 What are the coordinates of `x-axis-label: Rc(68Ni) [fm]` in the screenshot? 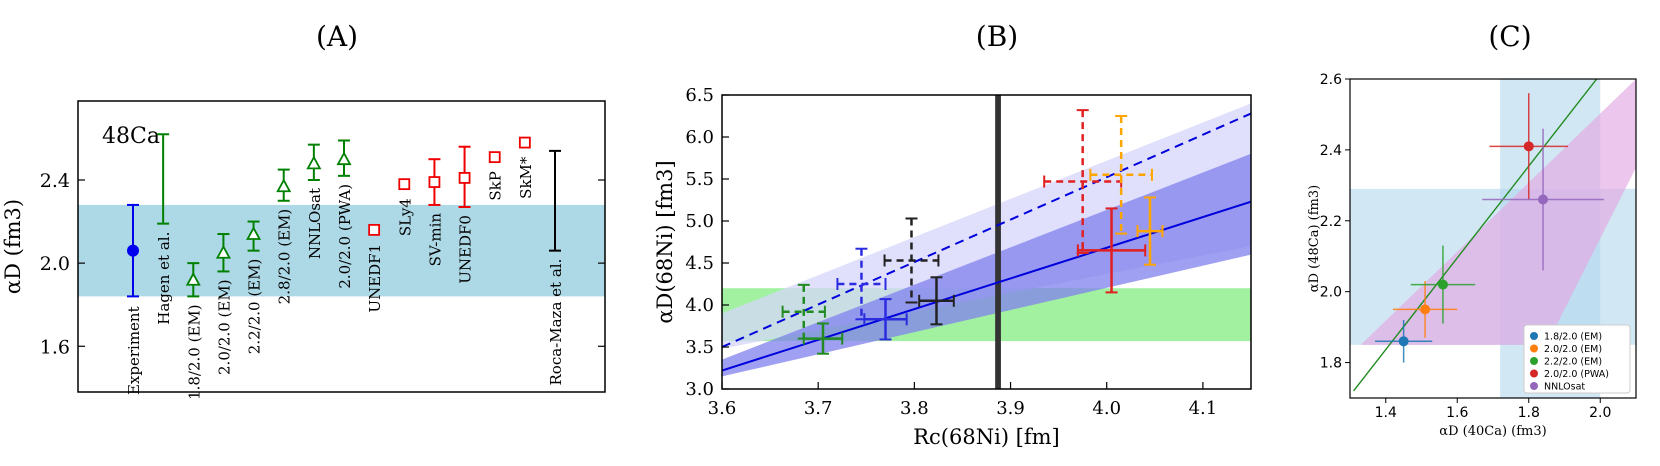 It's located at (986, 437).